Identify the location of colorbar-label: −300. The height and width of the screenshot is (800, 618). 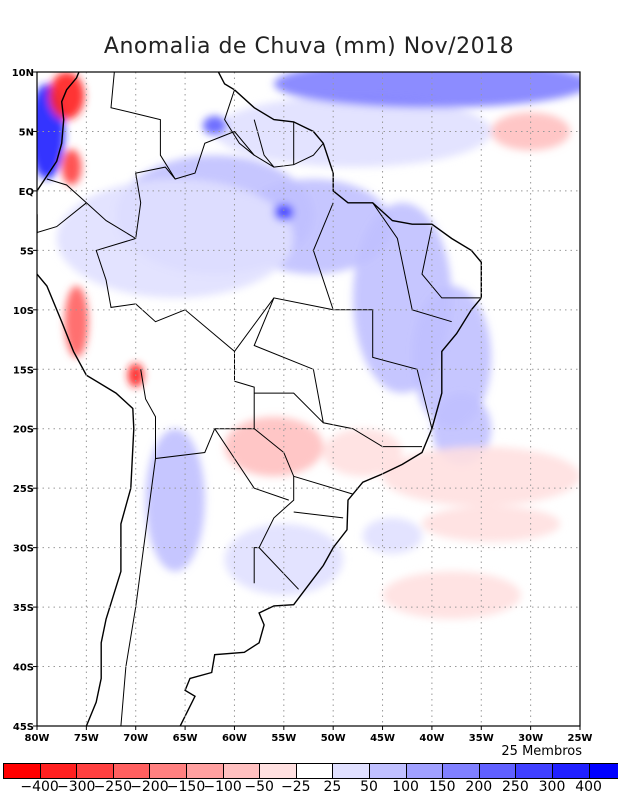
(76, 787).